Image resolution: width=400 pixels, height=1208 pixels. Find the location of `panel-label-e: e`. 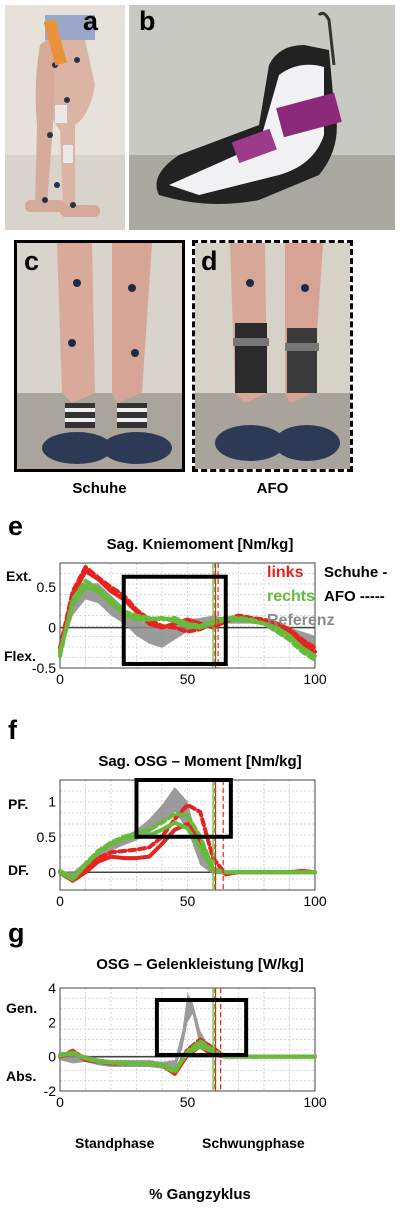

panel-label-e: e is located at coordinates (16, 526).